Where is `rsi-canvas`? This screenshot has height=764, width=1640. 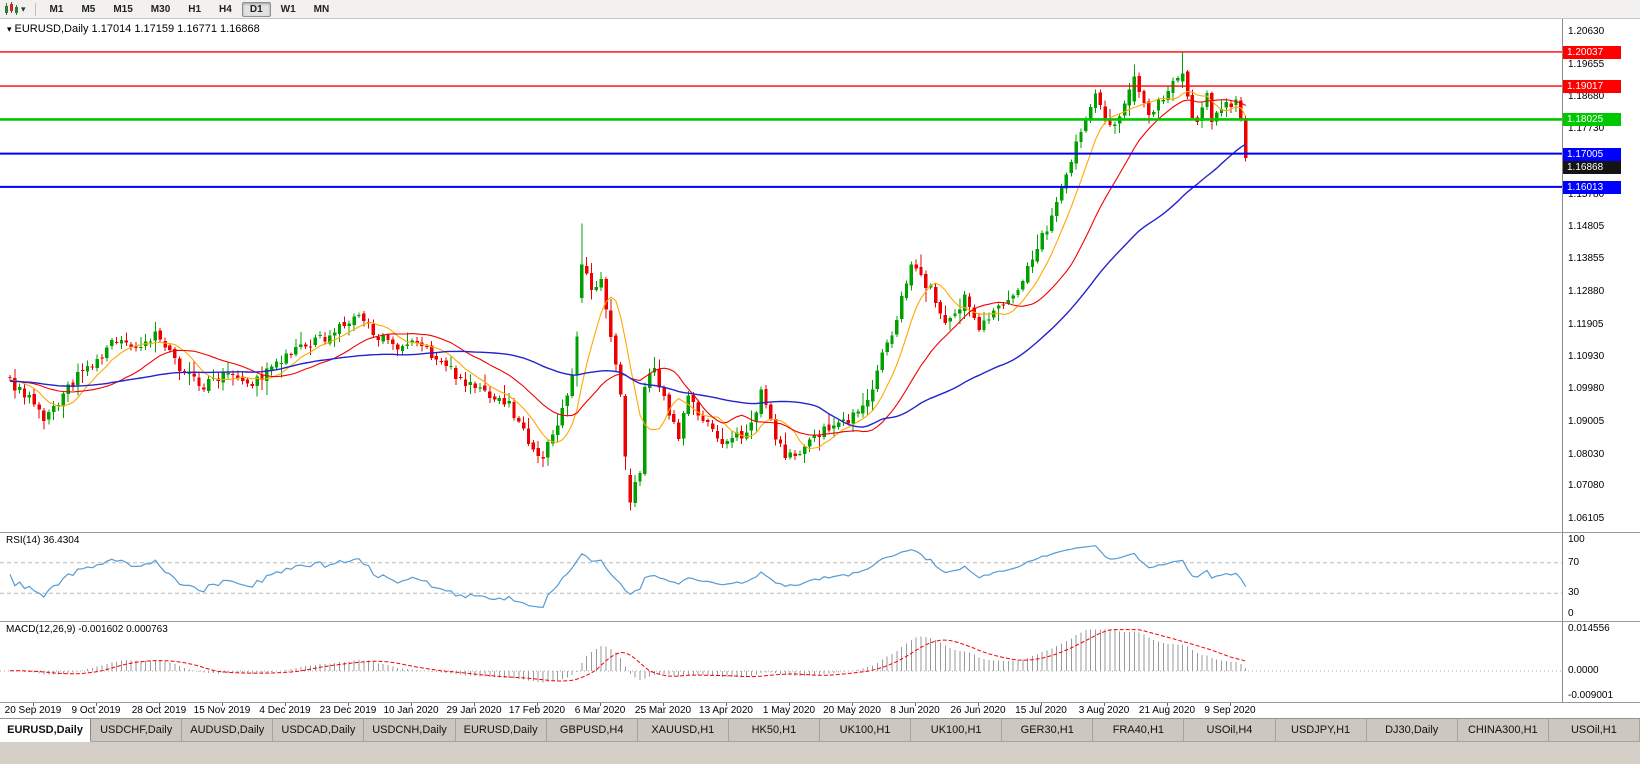
rsi-canvas is located at coordinates (781, 577).